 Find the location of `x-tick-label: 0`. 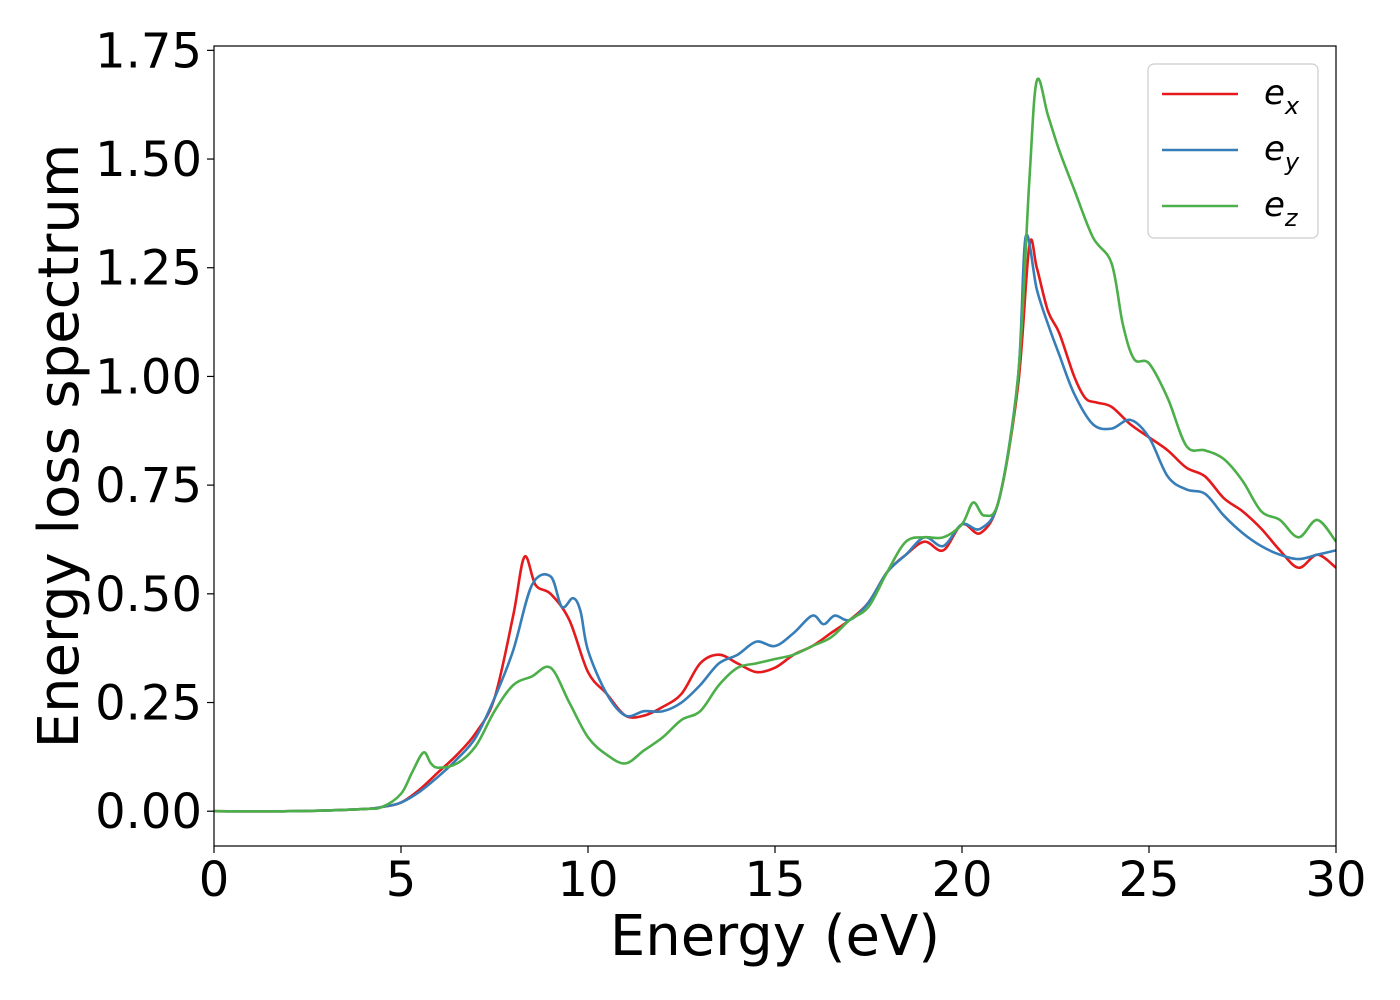

x-tick-label: 0 is located at coordinates (214, 880).